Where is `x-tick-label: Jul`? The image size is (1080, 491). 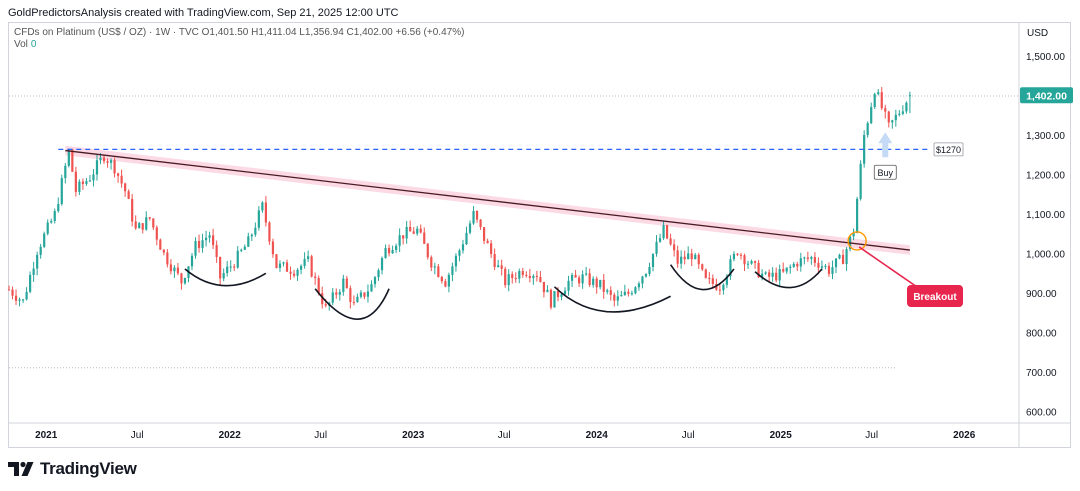
x-tick-label: Jul is located at coordinates (137, 435).